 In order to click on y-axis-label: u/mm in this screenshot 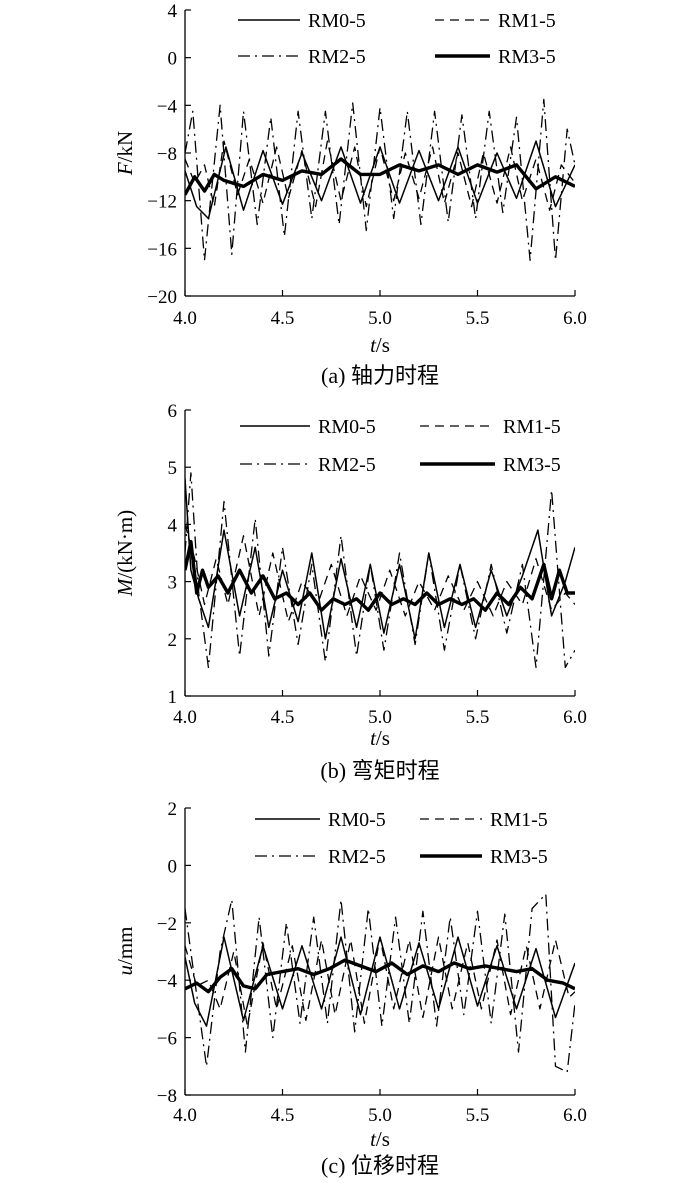, I will do `click(125, 950)`.